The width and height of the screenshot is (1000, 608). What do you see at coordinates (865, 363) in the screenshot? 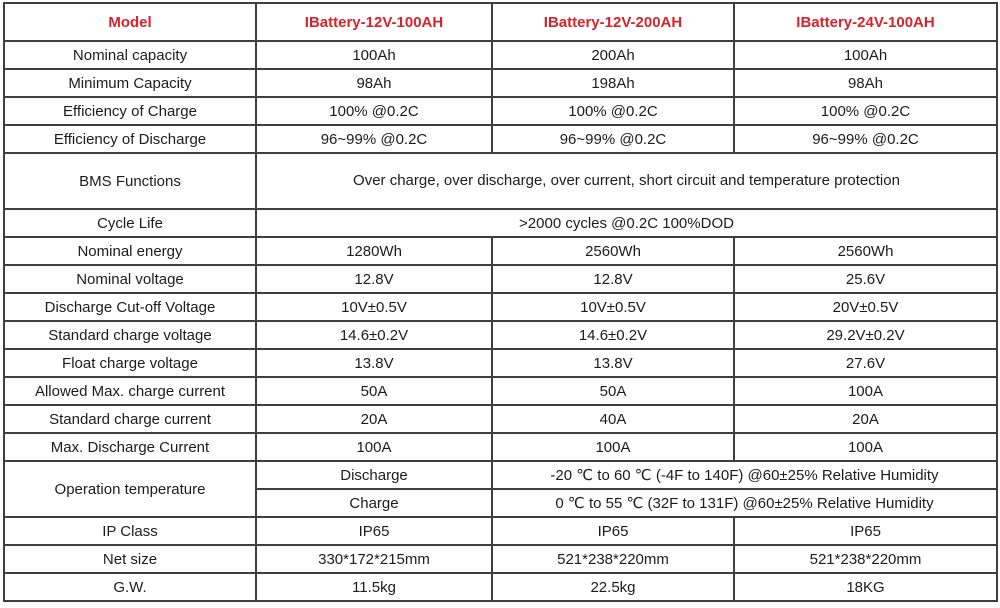
I see `cell-value: 27.6V` at bounding box center [865, 363].